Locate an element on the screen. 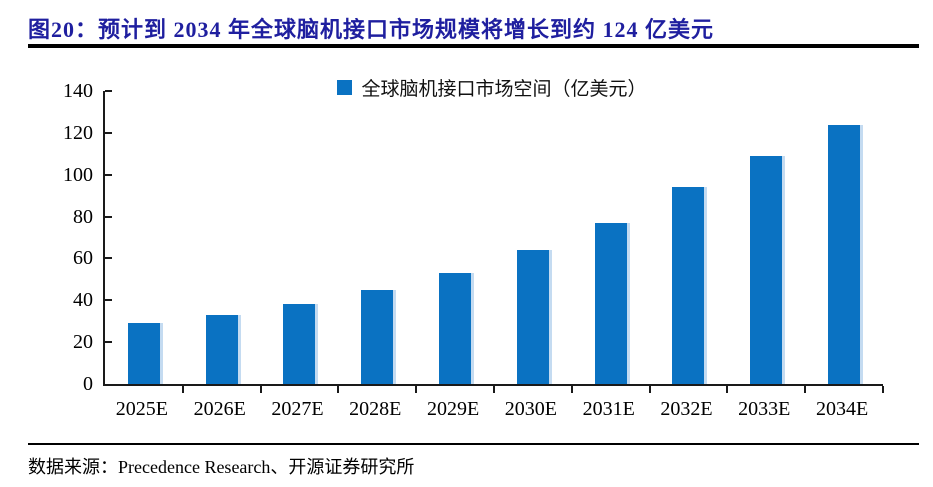  footer-divider is located at coordinates (473, 444).